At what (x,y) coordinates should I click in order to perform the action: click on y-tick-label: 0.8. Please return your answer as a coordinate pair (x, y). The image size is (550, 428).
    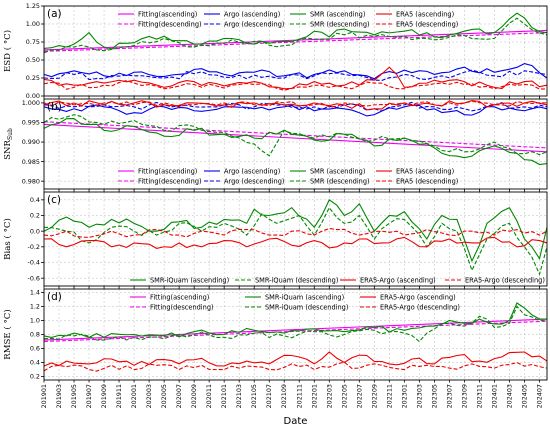
    Looking at the image, I should click on (35, 335).